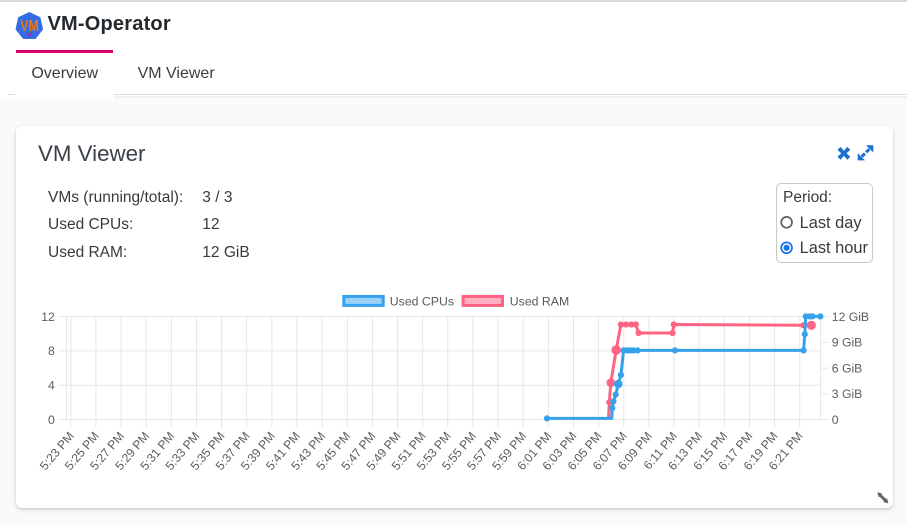  I want to click on svg-text: 6 GiB, so click(847, 368).